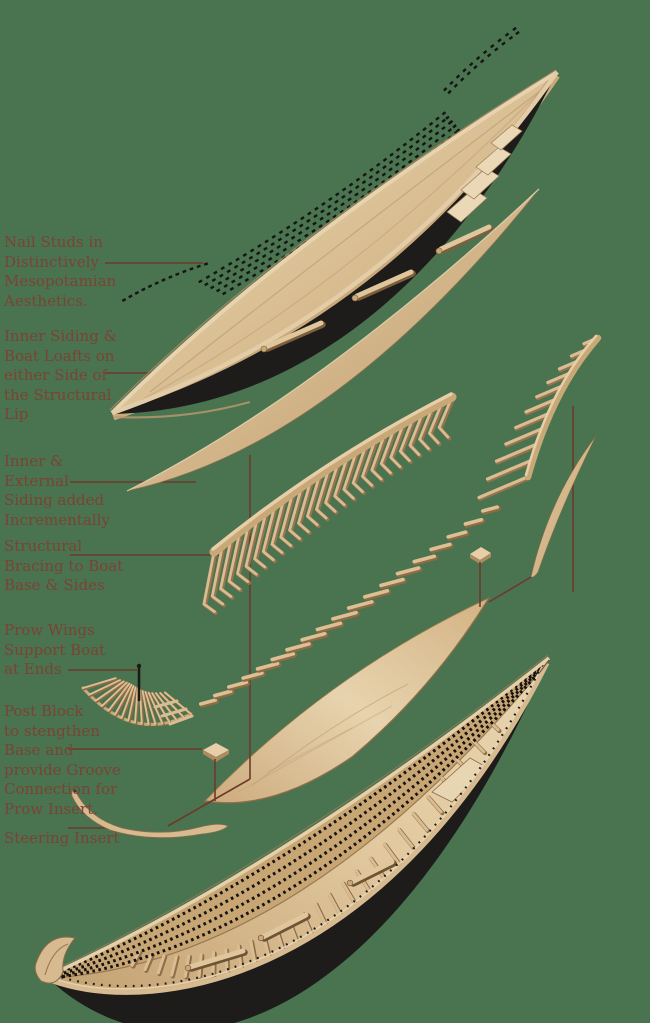 The width and height of the screenshot is (650, 1023). Describe the element at coordinates (290, 915) in the screenshot. I see `assembled-boat-beams` at that location.